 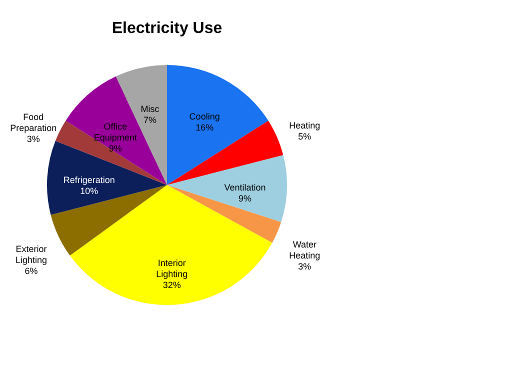 I want to click on slice-label: Cooling, so click(x=204, y=117).